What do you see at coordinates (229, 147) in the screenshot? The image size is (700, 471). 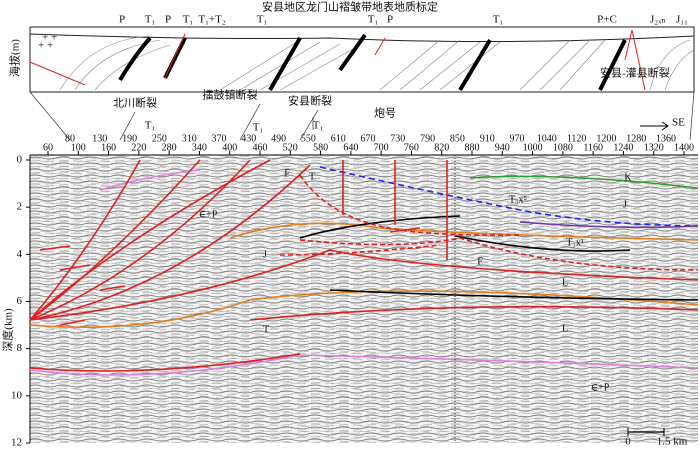 I see `lower-tick-label: 400` at bounding box center [229, 147].